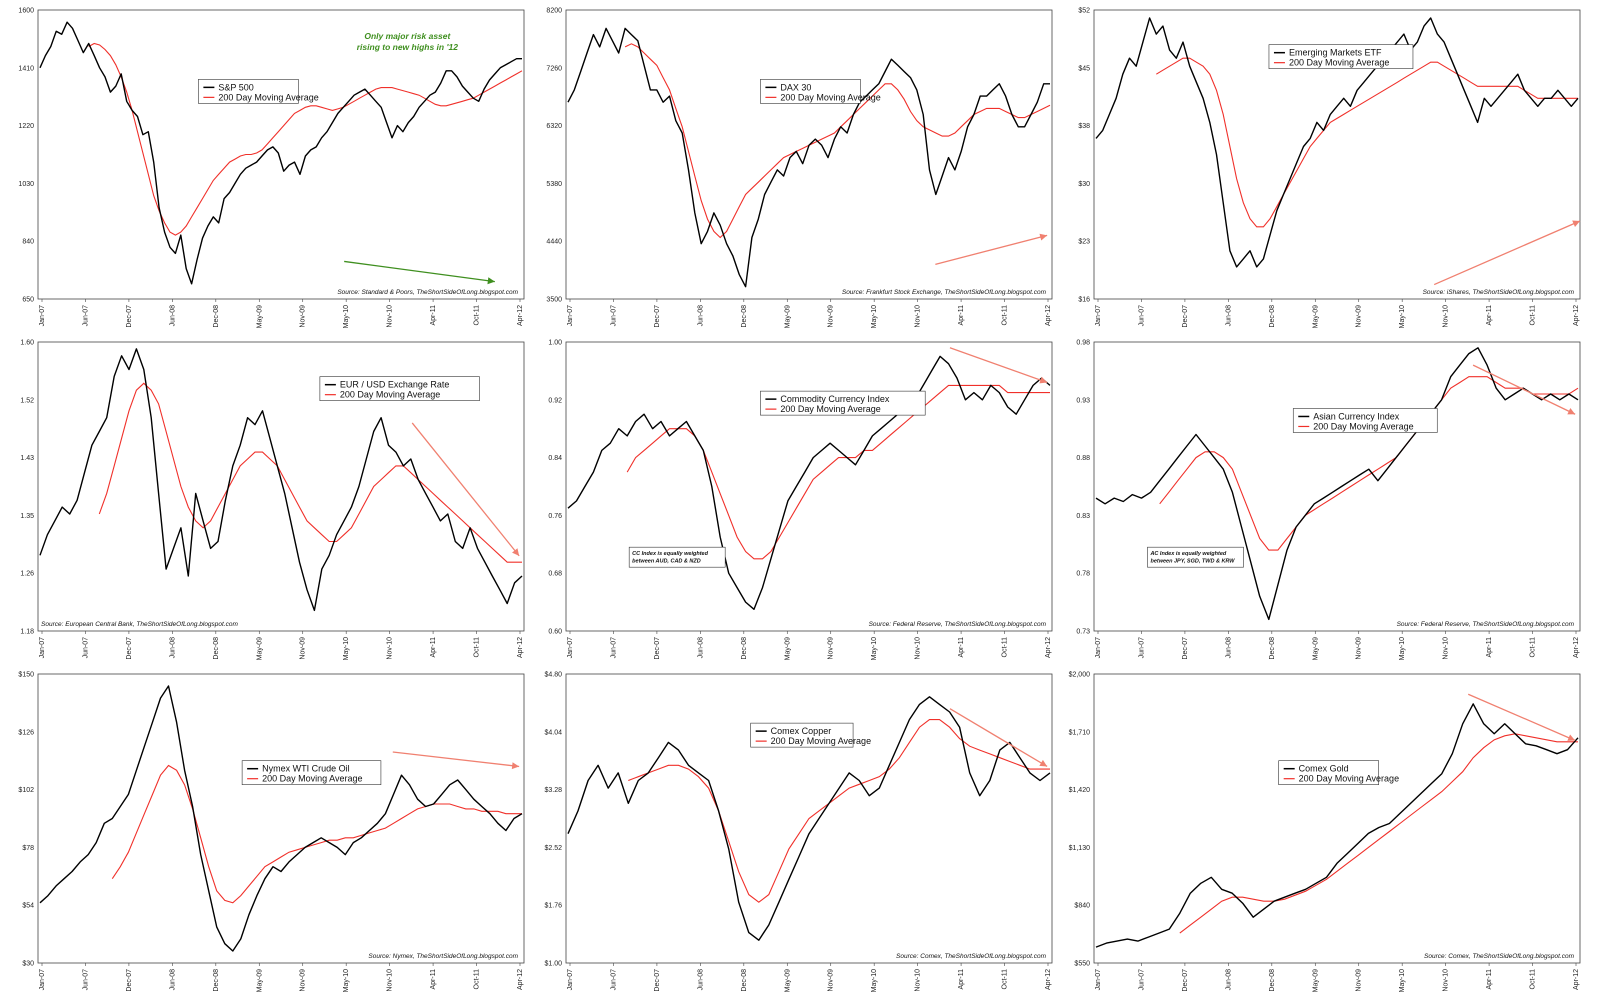  Describe the element at coordinates (1080, 848) in the screenshot. I see `y-tick-label: $1,130` at that location.